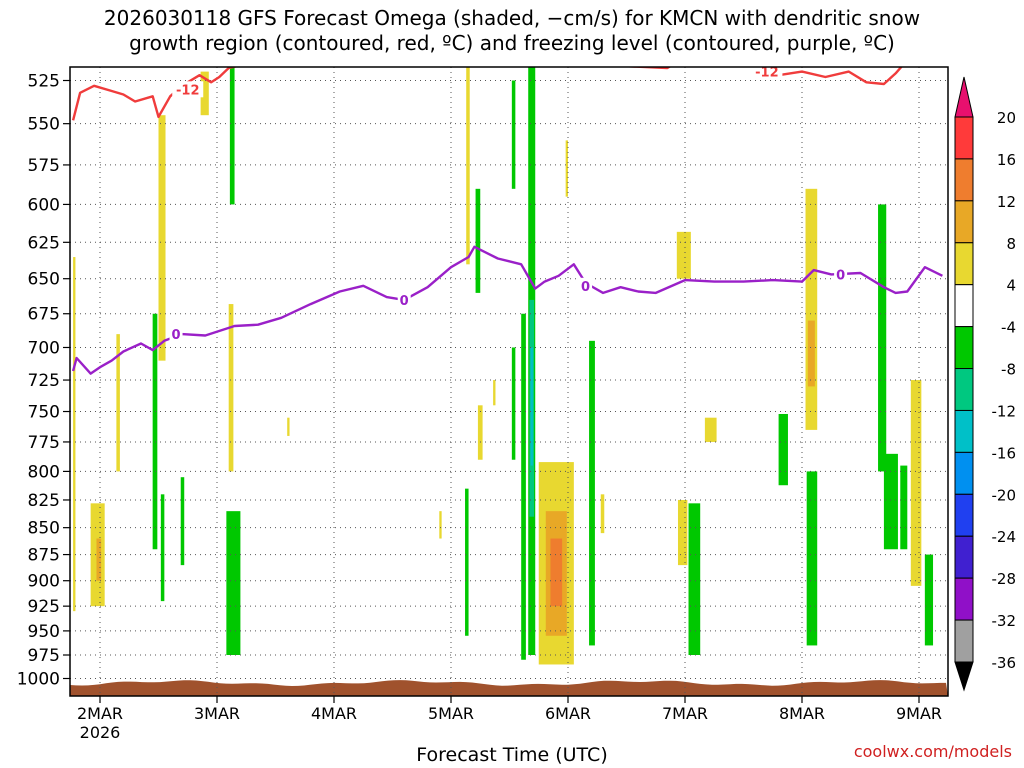  I want to click on colorbar-cap-bottom, so click(964, 676).